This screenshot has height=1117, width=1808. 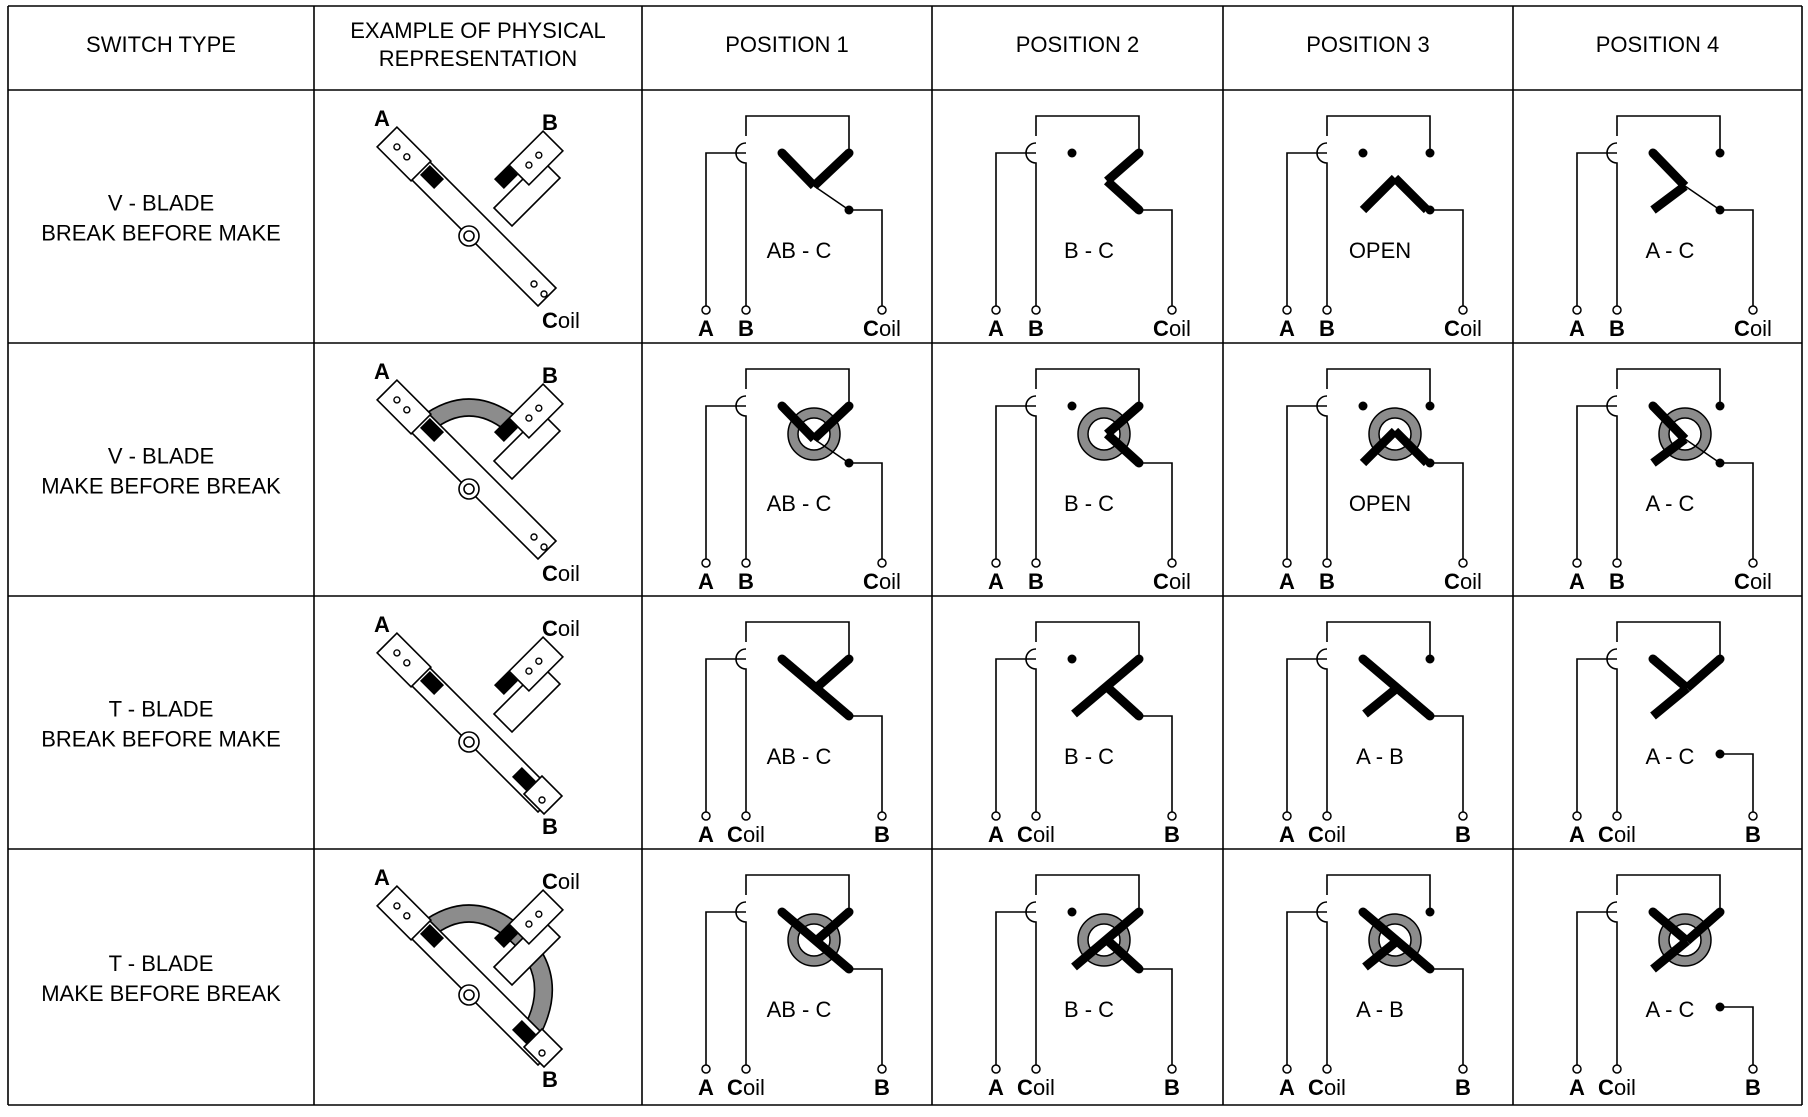 What do you see at coordinates (477, 219) in the screenshot?
I see `physical-representation: A B Coil` at bounding box center [477, 219].